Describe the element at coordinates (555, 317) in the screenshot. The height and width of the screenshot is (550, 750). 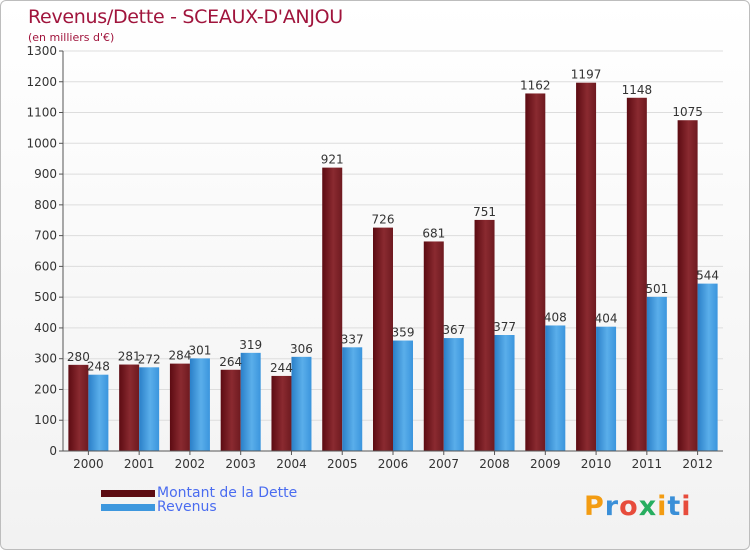
I see `data-label-revenus: 408` at that location.